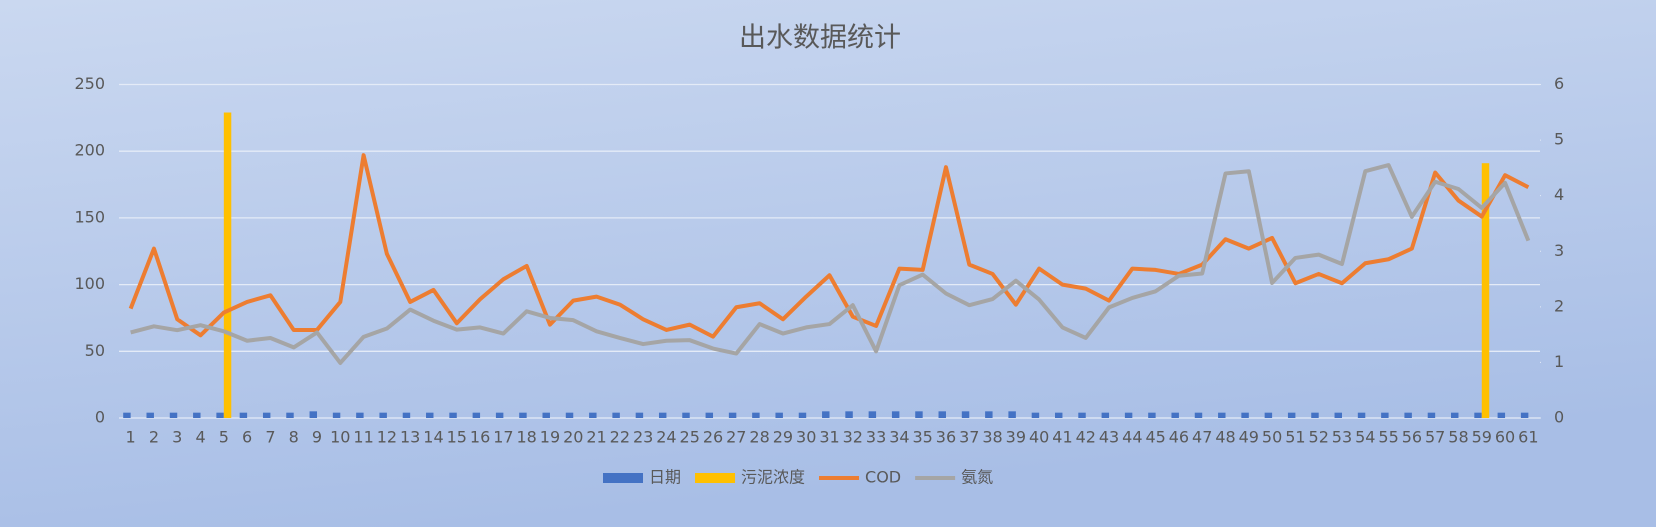 The height and width of the screenshot is (527, 1656). I want to click on x-tick-label: 37, so click(969, 437).